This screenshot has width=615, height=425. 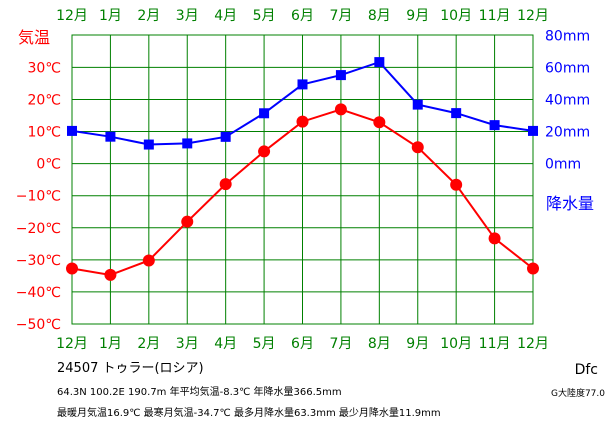 I want to click on month-label-bottom: 4月, so click(x=225, y=344).